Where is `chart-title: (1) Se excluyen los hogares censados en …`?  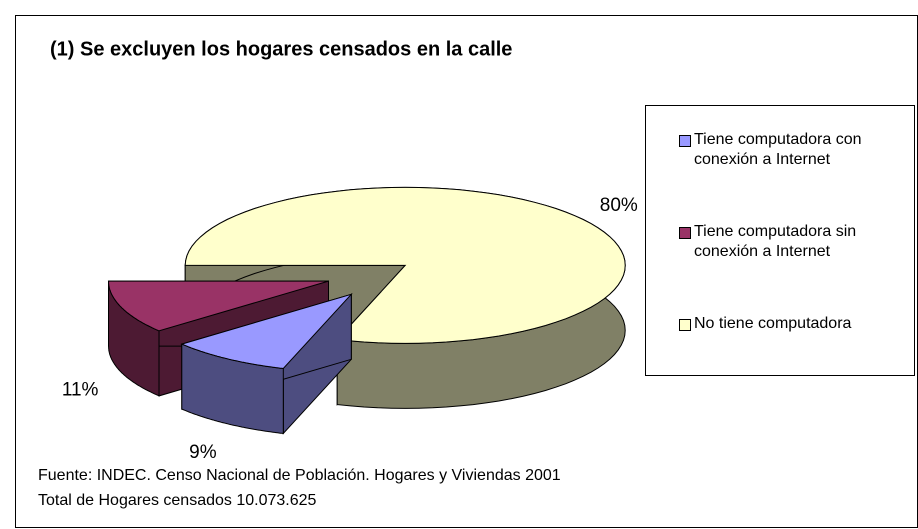
chart-title: (1) Se excluyen los hogares censados en … is located at coordinates (281, 49).